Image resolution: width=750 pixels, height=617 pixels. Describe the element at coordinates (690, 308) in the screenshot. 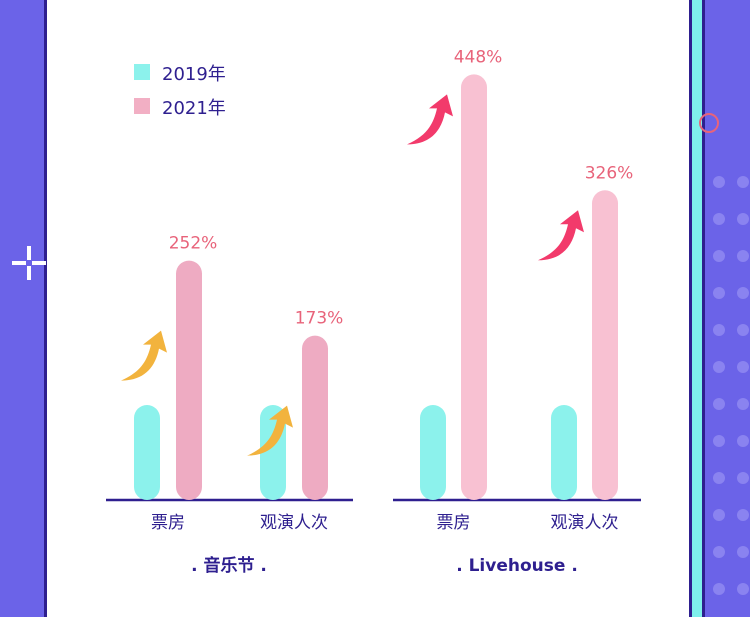

I see `right-frame-line` at that location.